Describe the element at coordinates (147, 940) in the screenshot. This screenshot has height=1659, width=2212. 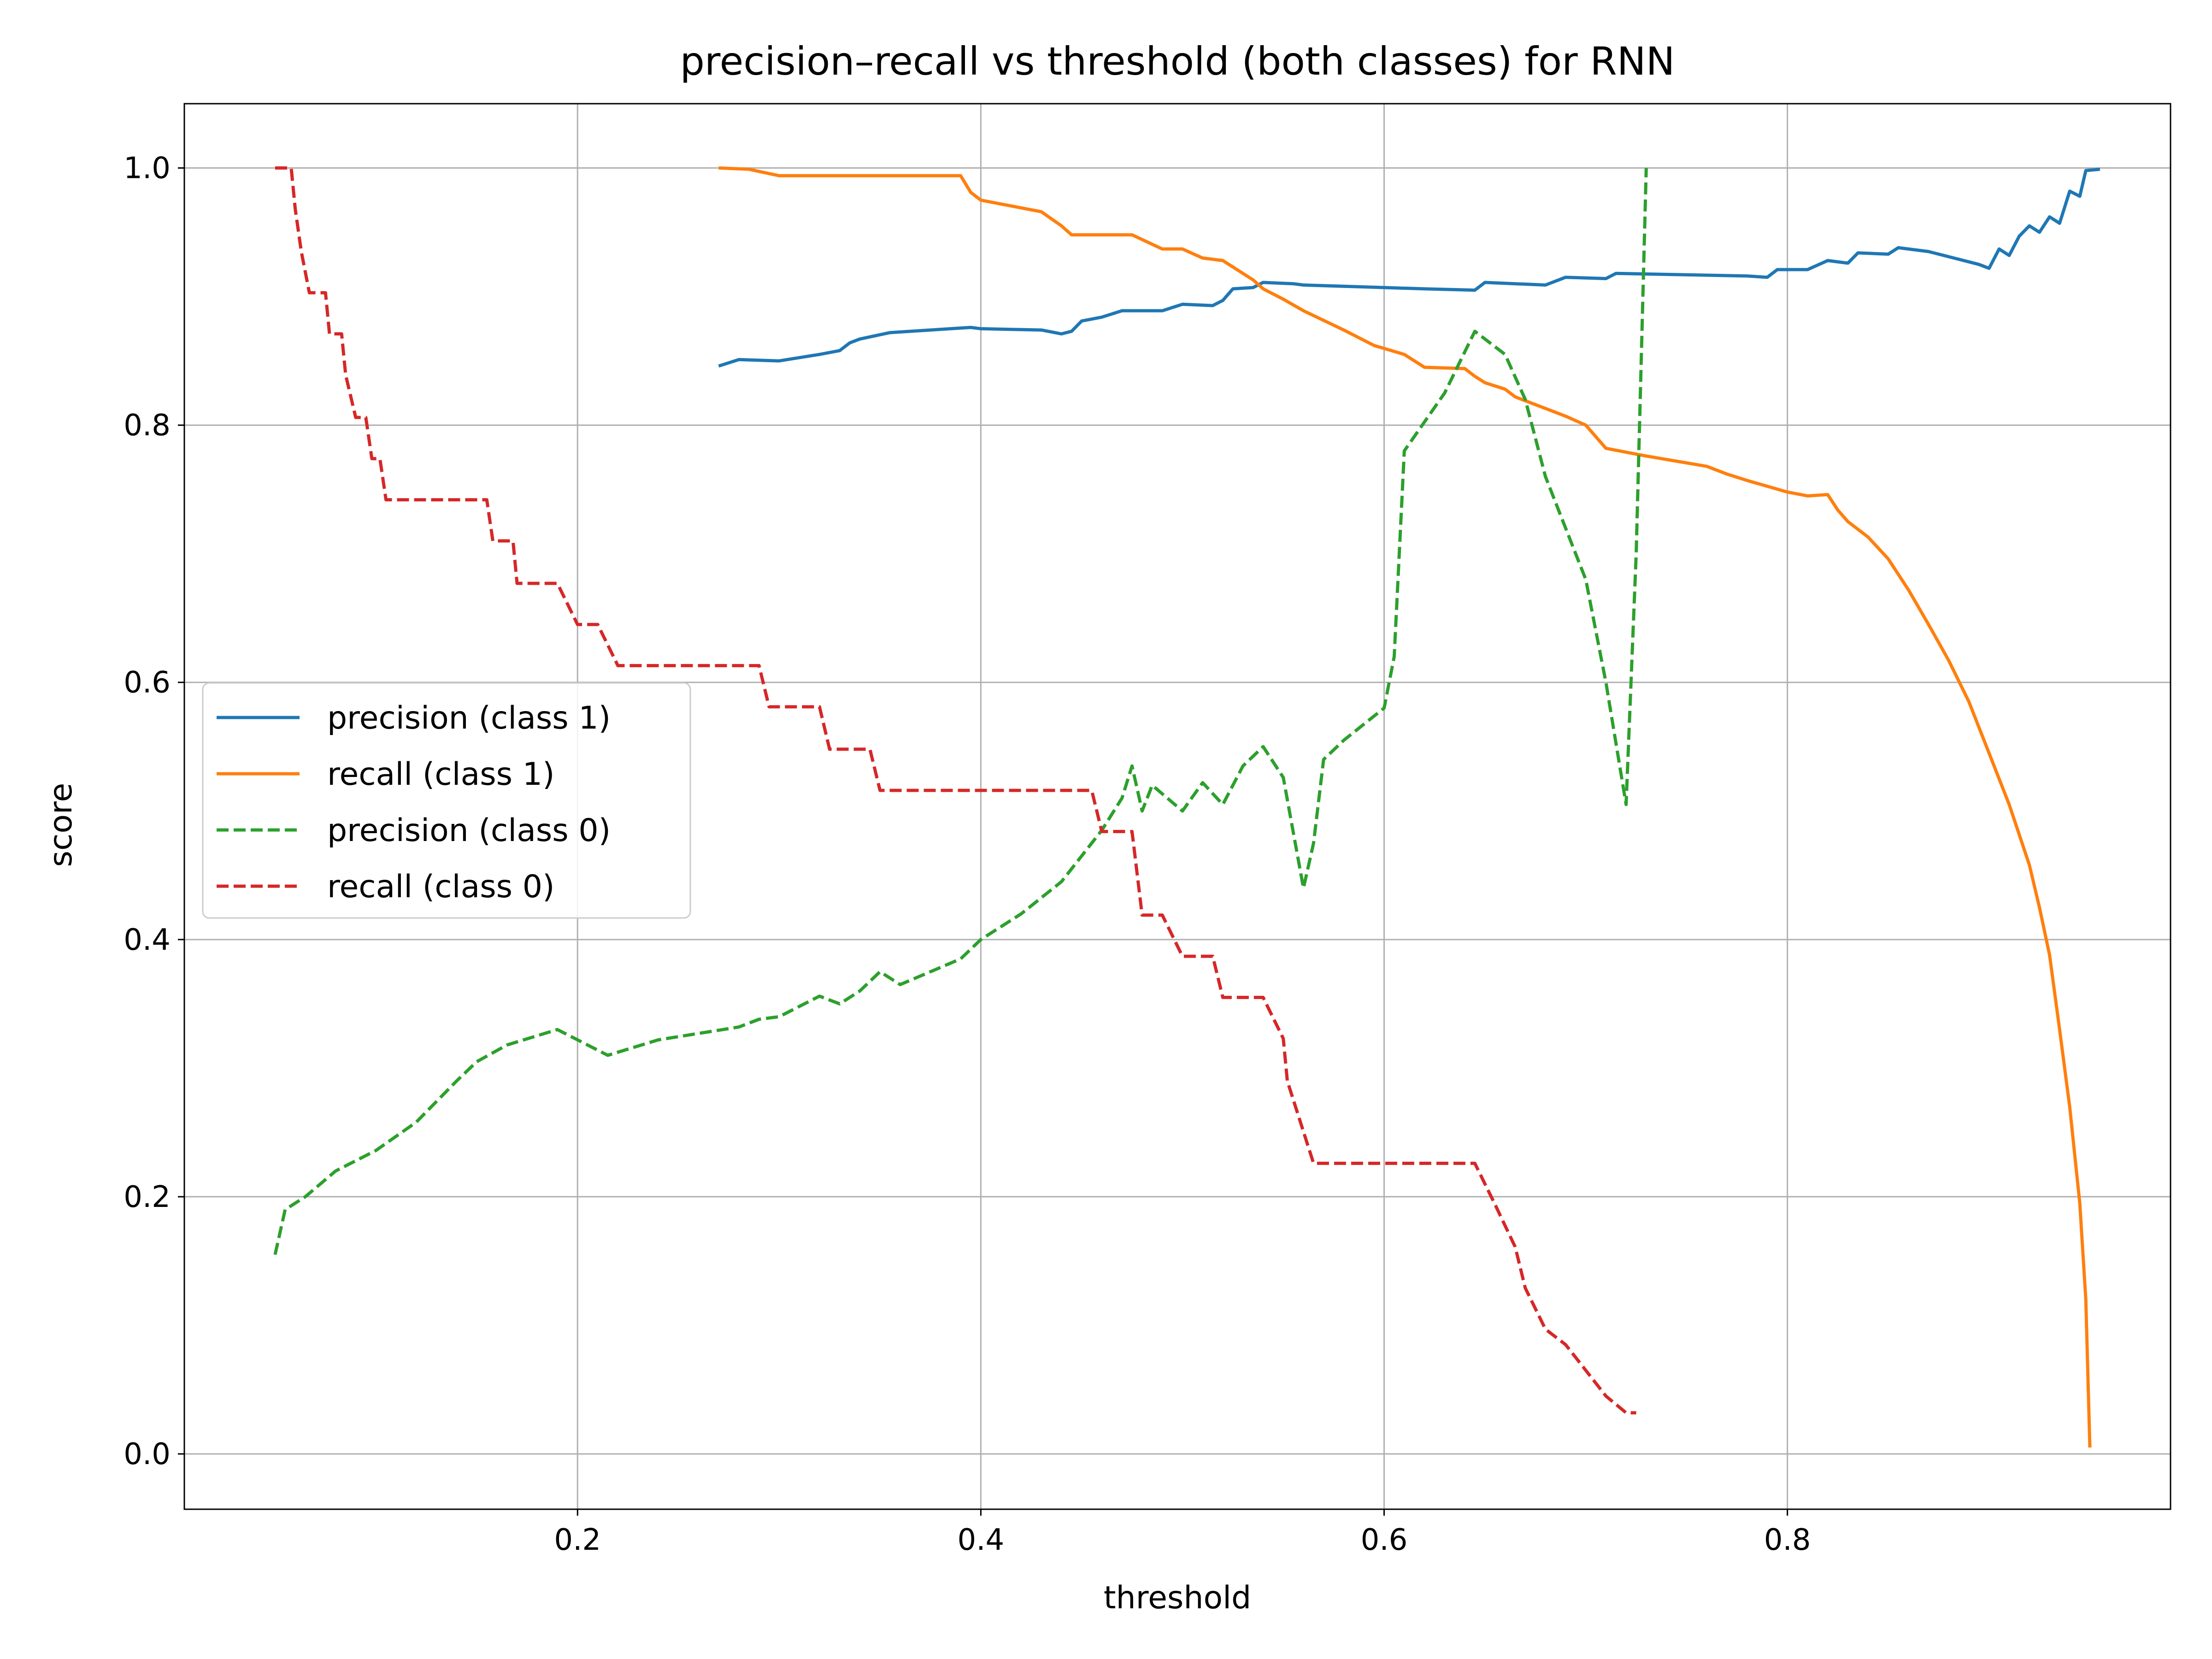
I see `y-tick-label: 0.4` at that location.